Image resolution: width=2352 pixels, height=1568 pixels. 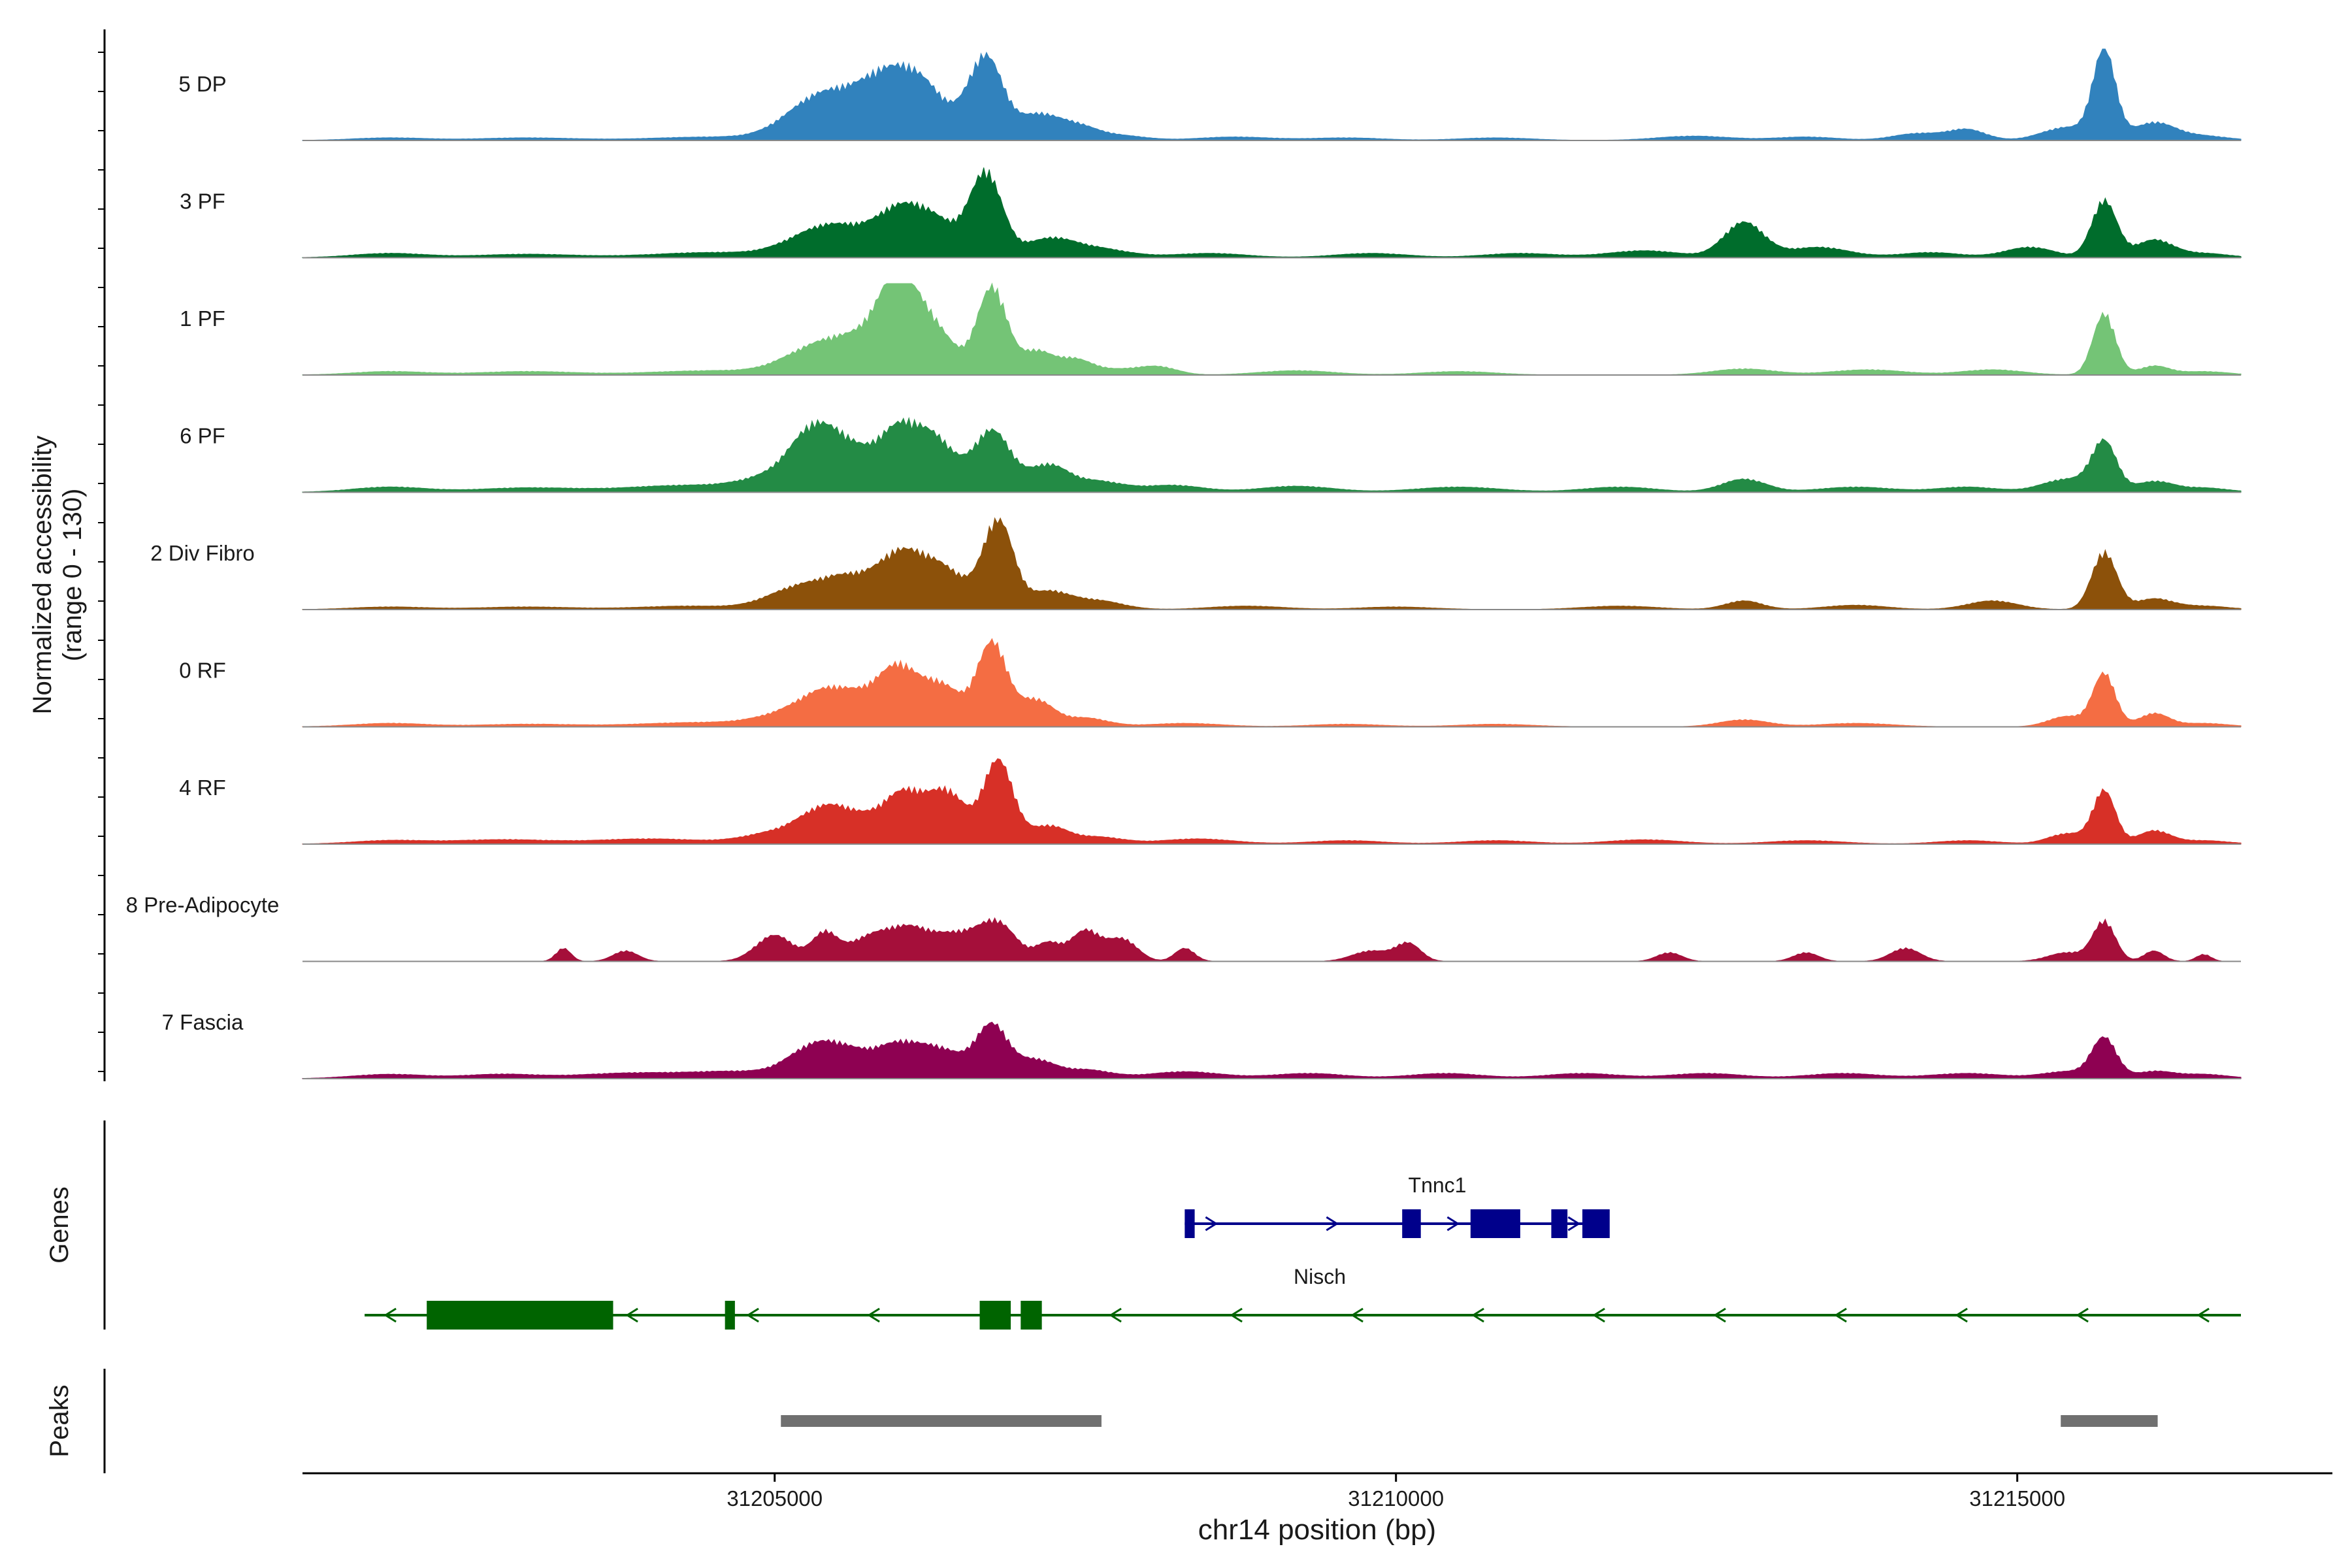 I want to click on track-label: 5 DP, so click(x=202, y=84).